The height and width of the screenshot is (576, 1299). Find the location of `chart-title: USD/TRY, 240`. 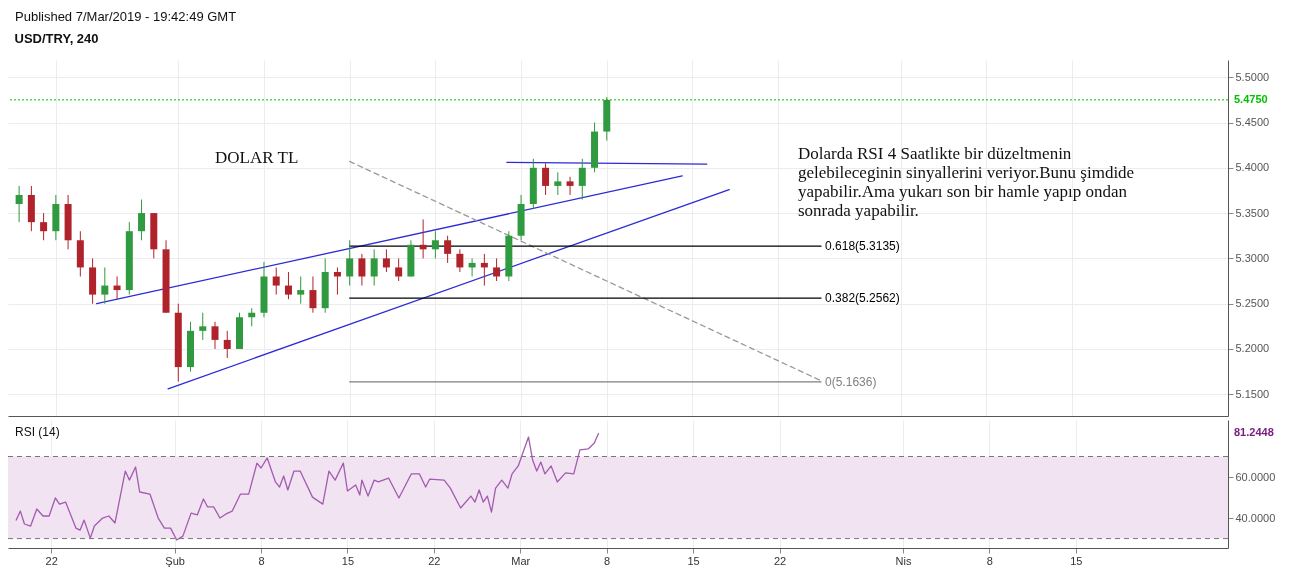

chart-title: USD/TRY, 240 is located at coordinates (56, 38).